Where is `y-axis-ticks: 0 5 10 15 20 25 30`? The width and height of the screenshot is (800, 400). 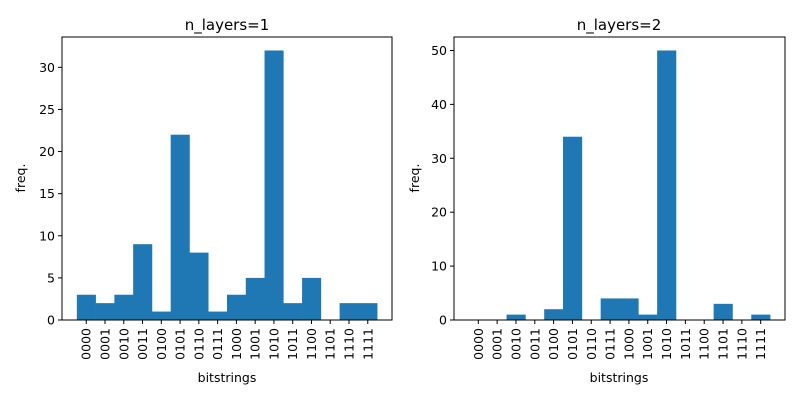 y-axis-ticks: 0 5 10 15 20 25 30 is located at coordinates (50, 194).